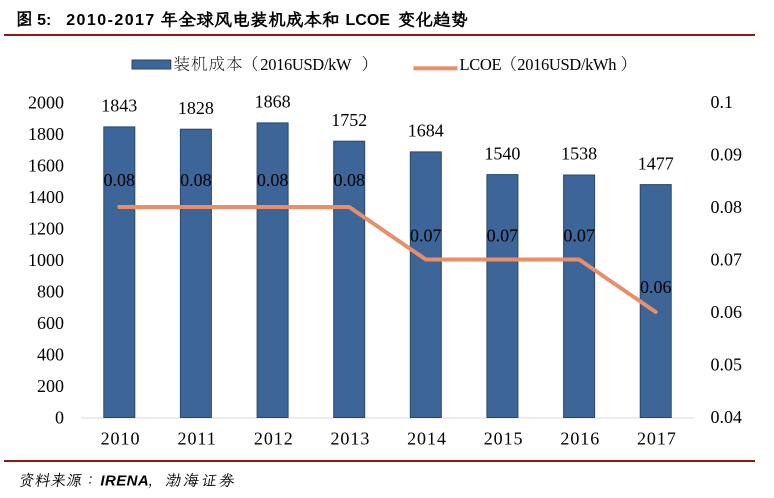 Image resolution: width=774 pixels, height=498 pixels. I want to click on svg-text: 600, so click(50, 323).